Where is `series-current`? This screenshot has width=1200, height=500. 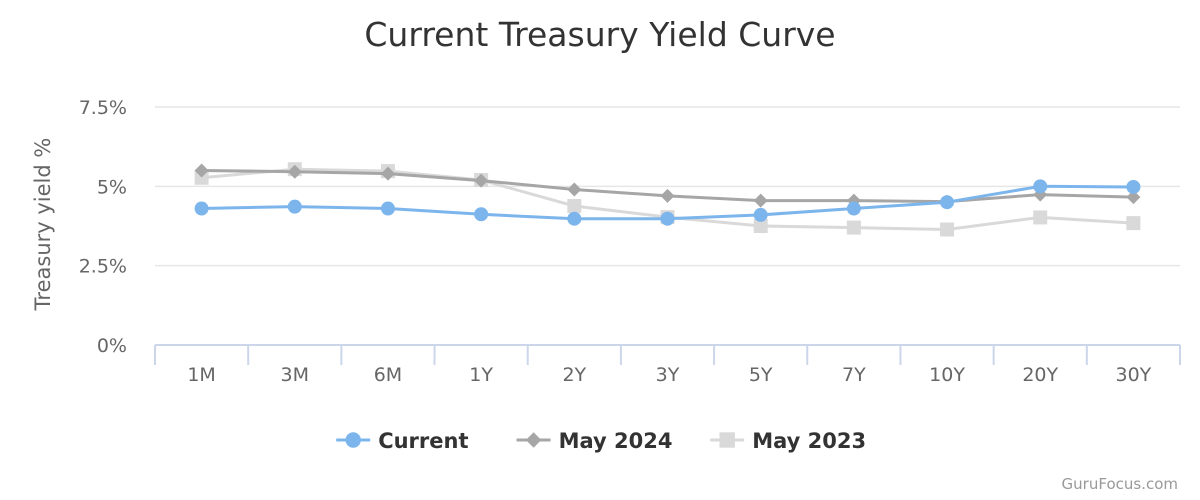 series-current is located at coordinates (667, 202).